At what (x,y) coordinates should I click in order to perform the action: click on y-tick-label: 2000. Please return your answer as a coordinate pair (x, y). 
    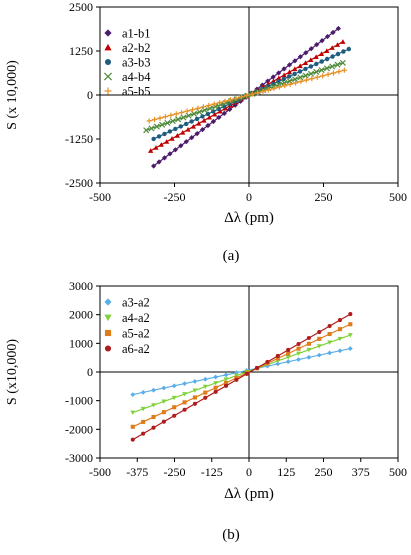
    Looking at the image, I should click on (81, 315).